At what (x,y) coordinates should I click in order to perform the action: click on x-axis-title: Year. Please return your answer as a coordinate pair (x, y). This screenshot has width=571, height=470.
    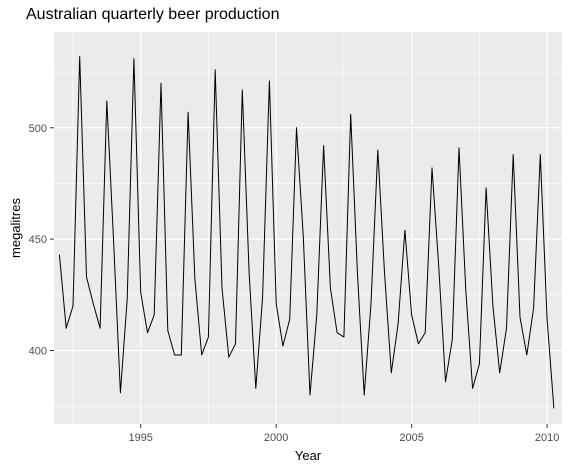
    Looking at the image, I should click on (308, 455).